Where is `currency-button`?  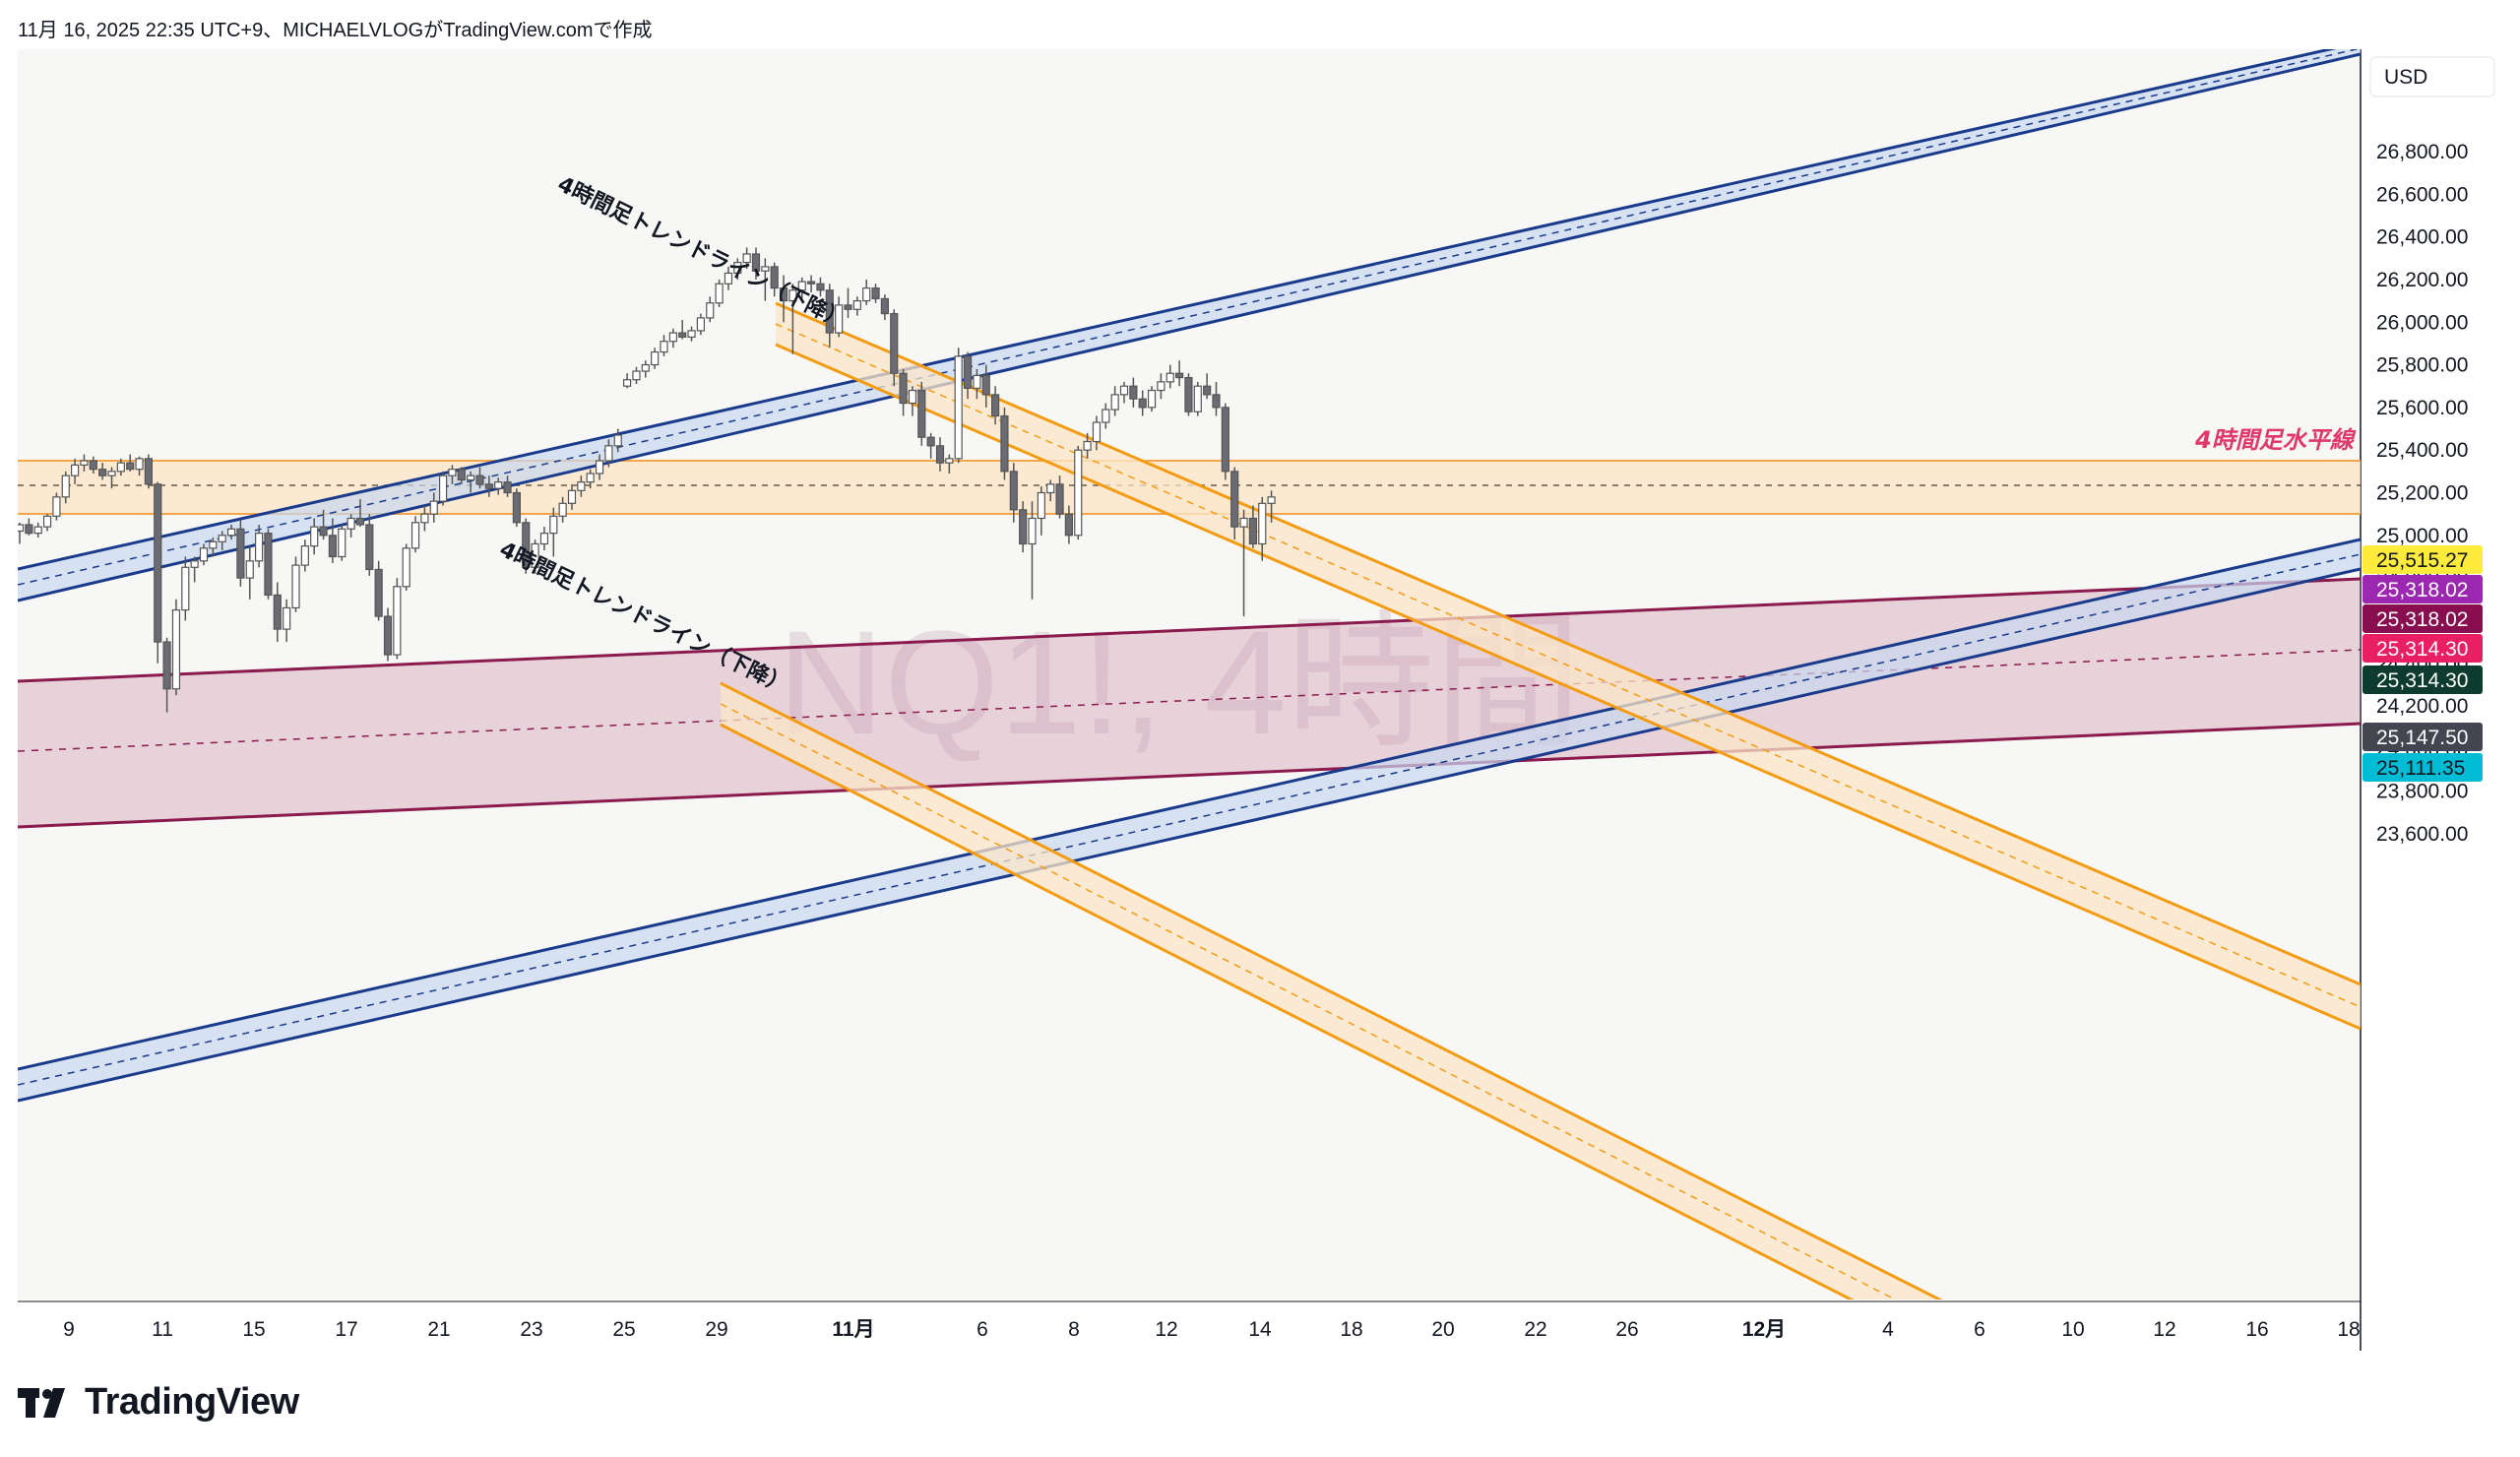
currency-button is located at coordinates (2432, 76).